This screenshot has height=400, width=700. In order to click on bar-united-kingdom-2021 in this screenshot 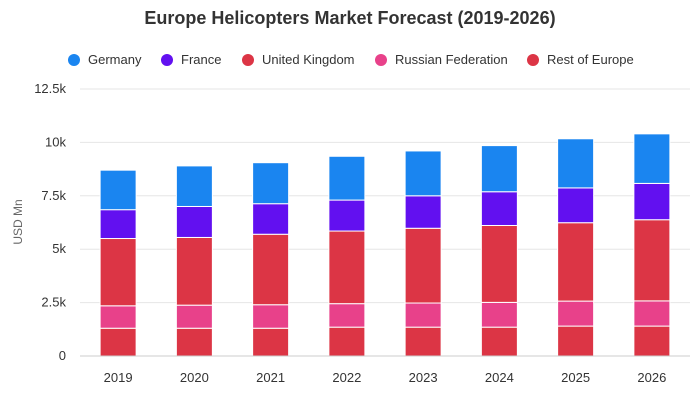, I will do `click(271, 269)`.